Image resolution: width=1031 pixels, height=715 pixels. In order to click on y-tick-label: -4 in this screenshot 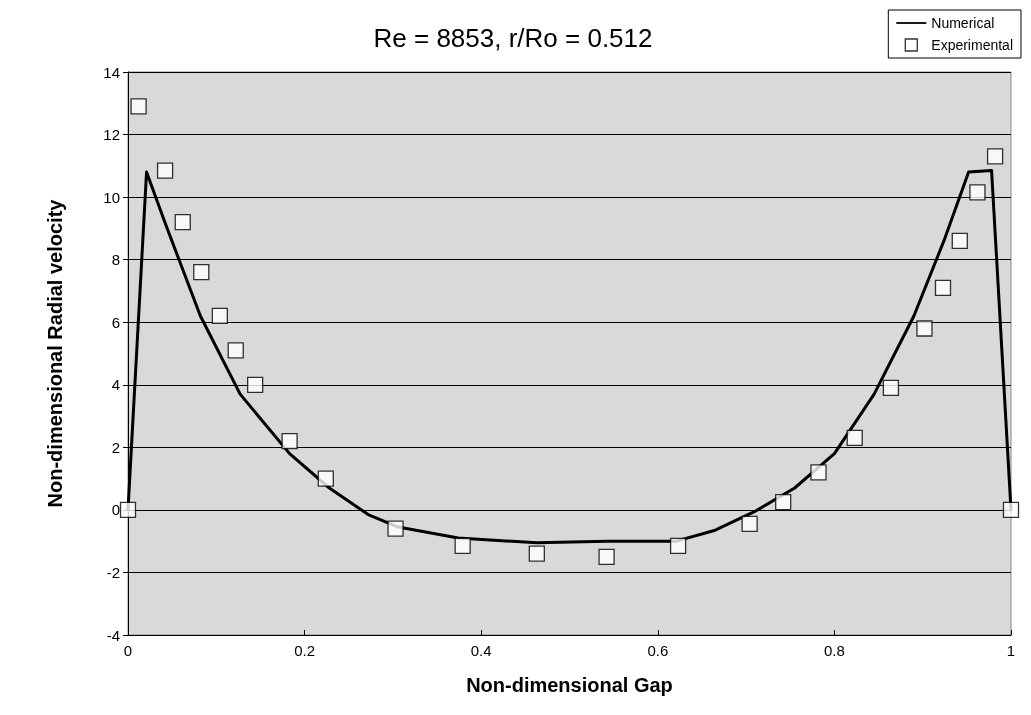, I will do `click(113, 635)`.